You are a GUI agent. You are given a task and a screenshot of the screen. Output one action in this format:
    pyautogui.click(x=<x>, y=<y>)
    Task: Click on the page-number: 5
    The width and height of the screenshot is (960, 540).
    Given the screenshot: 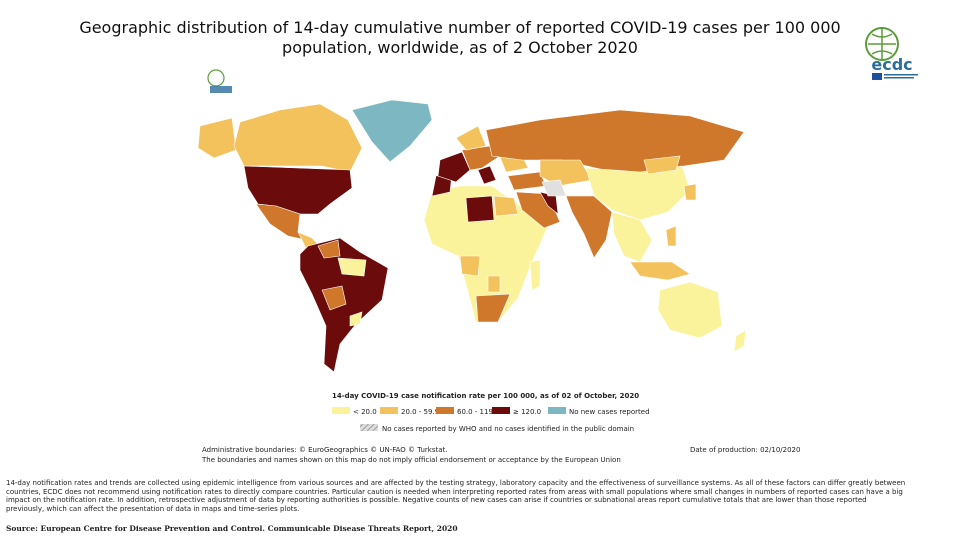 What is the action you would take?
    pyautogui.click(x=916, y=526)
    